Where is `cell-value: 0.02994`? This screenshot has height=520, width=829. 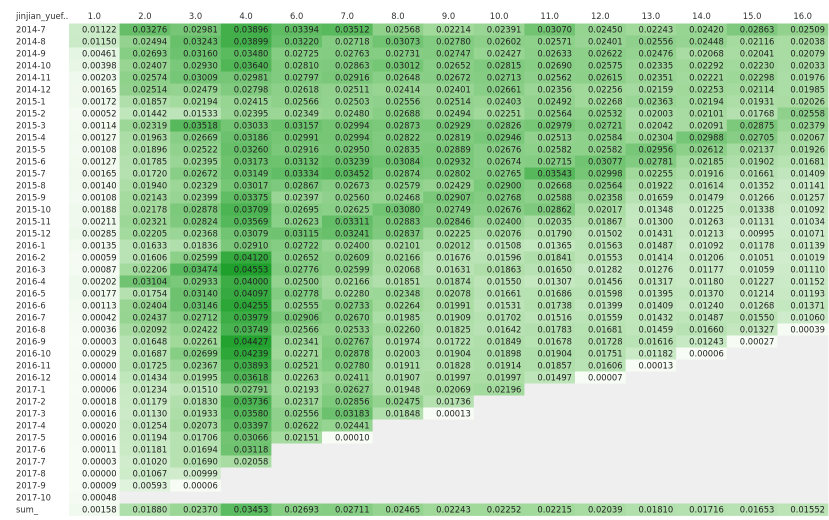 cell-value: 0.02994 is located at coordinates (352, 137).